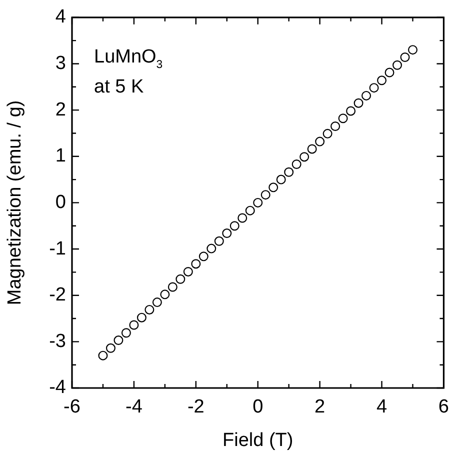 This screenshot has height=456, width=457. Describe the element at coordinates (444, 407) in the screenshot. I see `x-tick-label: 6` at that location.